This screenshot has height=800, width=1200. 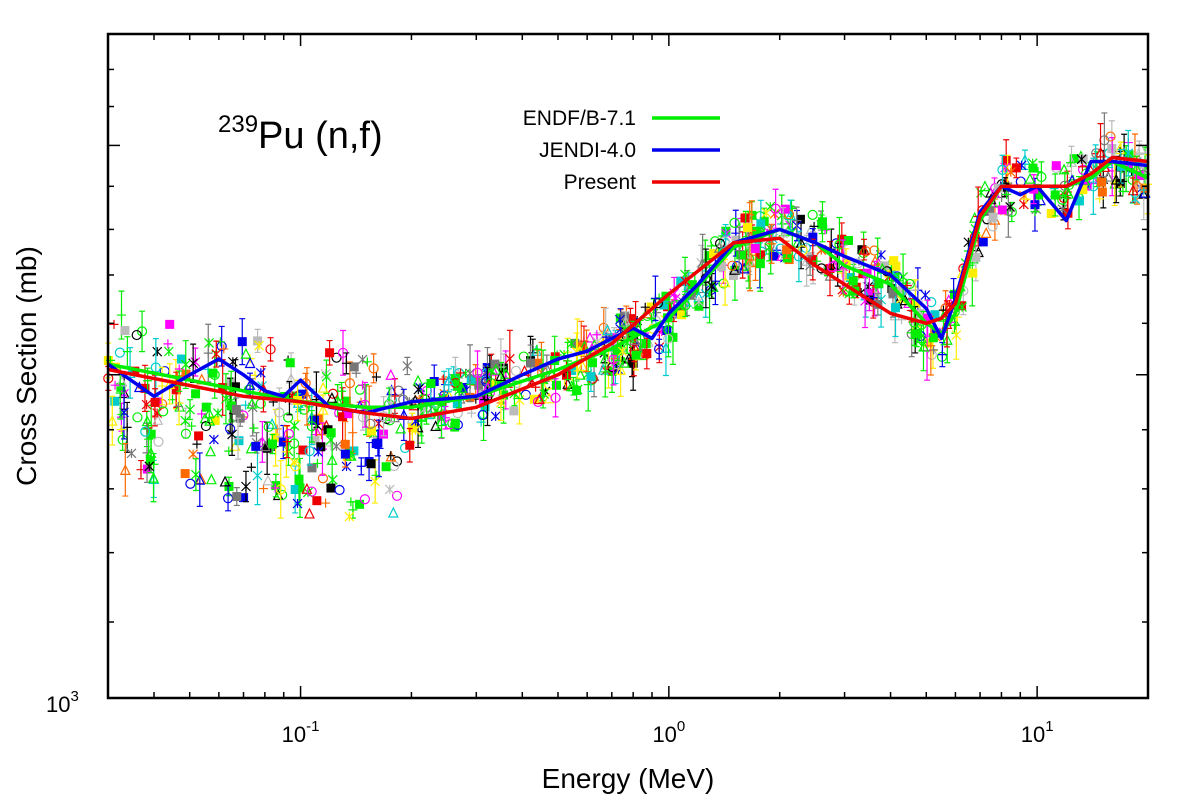 I want to click on chart-title: 239Pu (n,f), so click(x=300, y=134).